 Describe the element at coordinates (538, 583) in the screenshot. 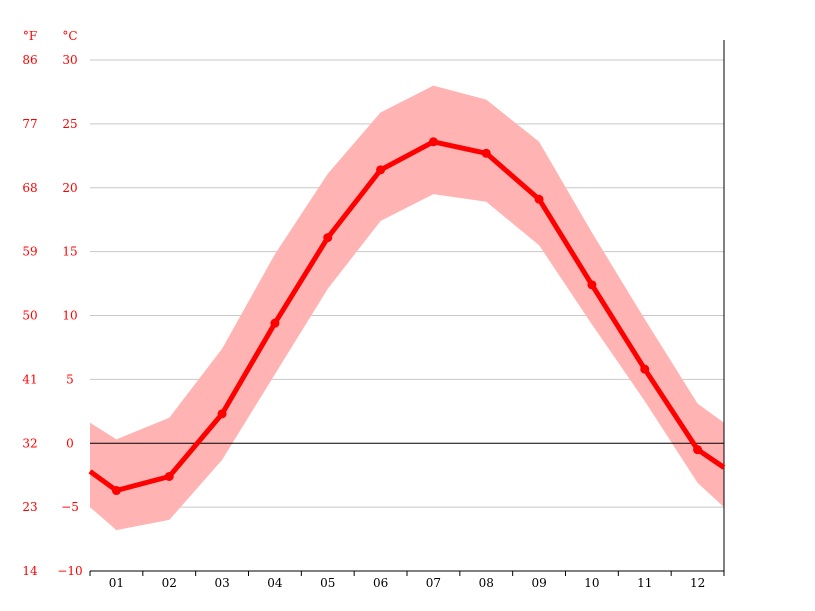

I see `x-tick-label: 09` at that location.